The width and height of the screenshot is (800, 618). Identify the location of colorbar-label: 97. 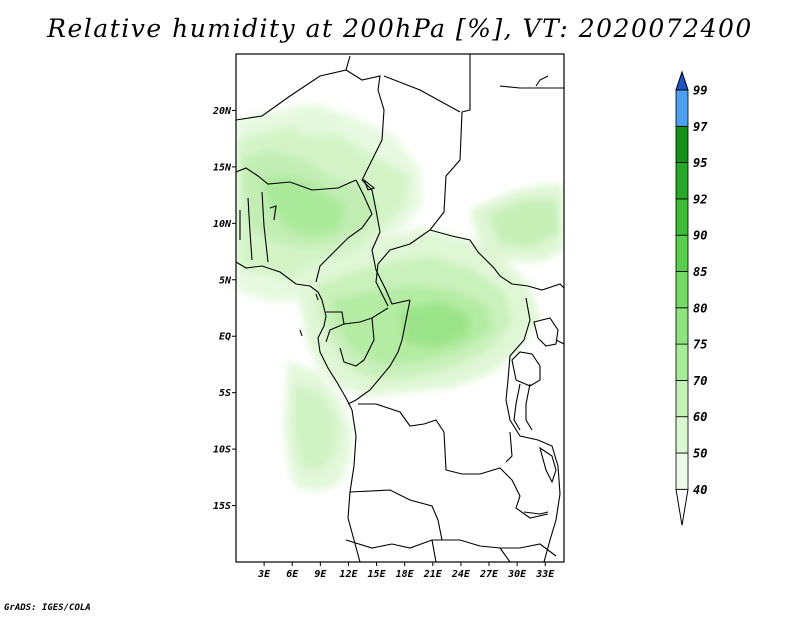
(700, 127).